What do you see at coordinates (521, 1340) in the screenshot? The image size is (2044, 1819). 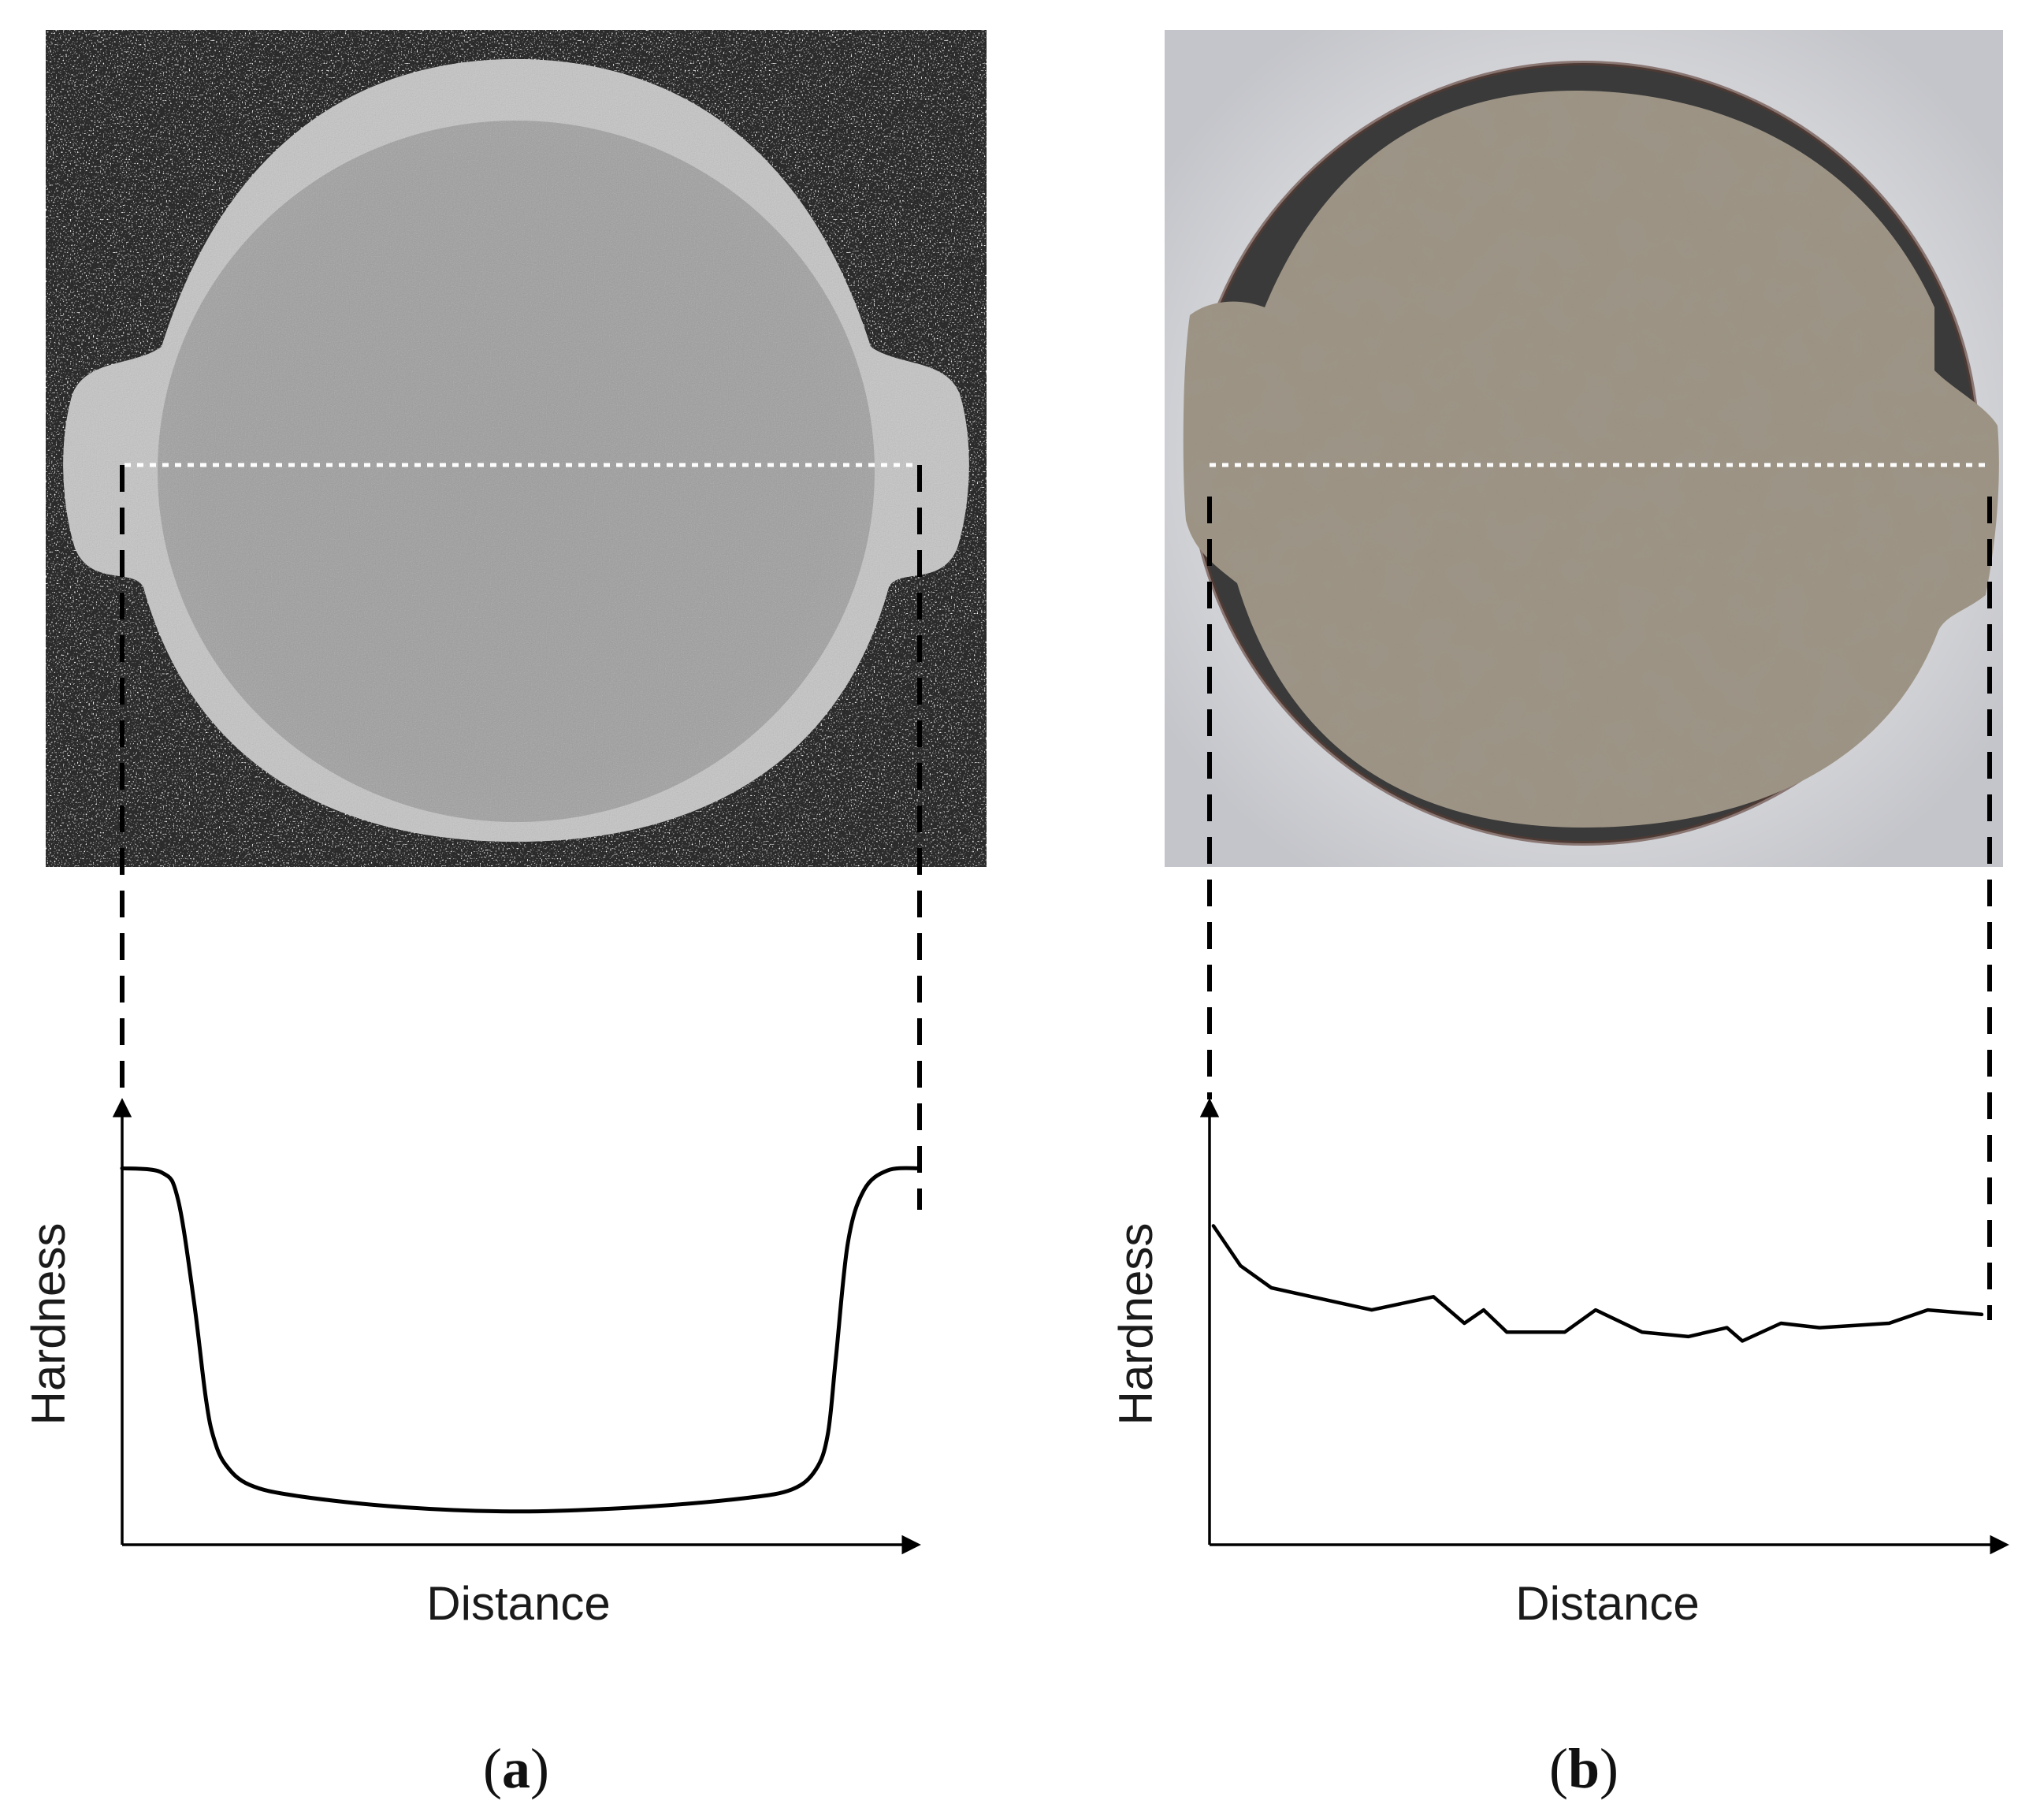 I see `chart-a-series-line` at bounding box center [521, 1340].